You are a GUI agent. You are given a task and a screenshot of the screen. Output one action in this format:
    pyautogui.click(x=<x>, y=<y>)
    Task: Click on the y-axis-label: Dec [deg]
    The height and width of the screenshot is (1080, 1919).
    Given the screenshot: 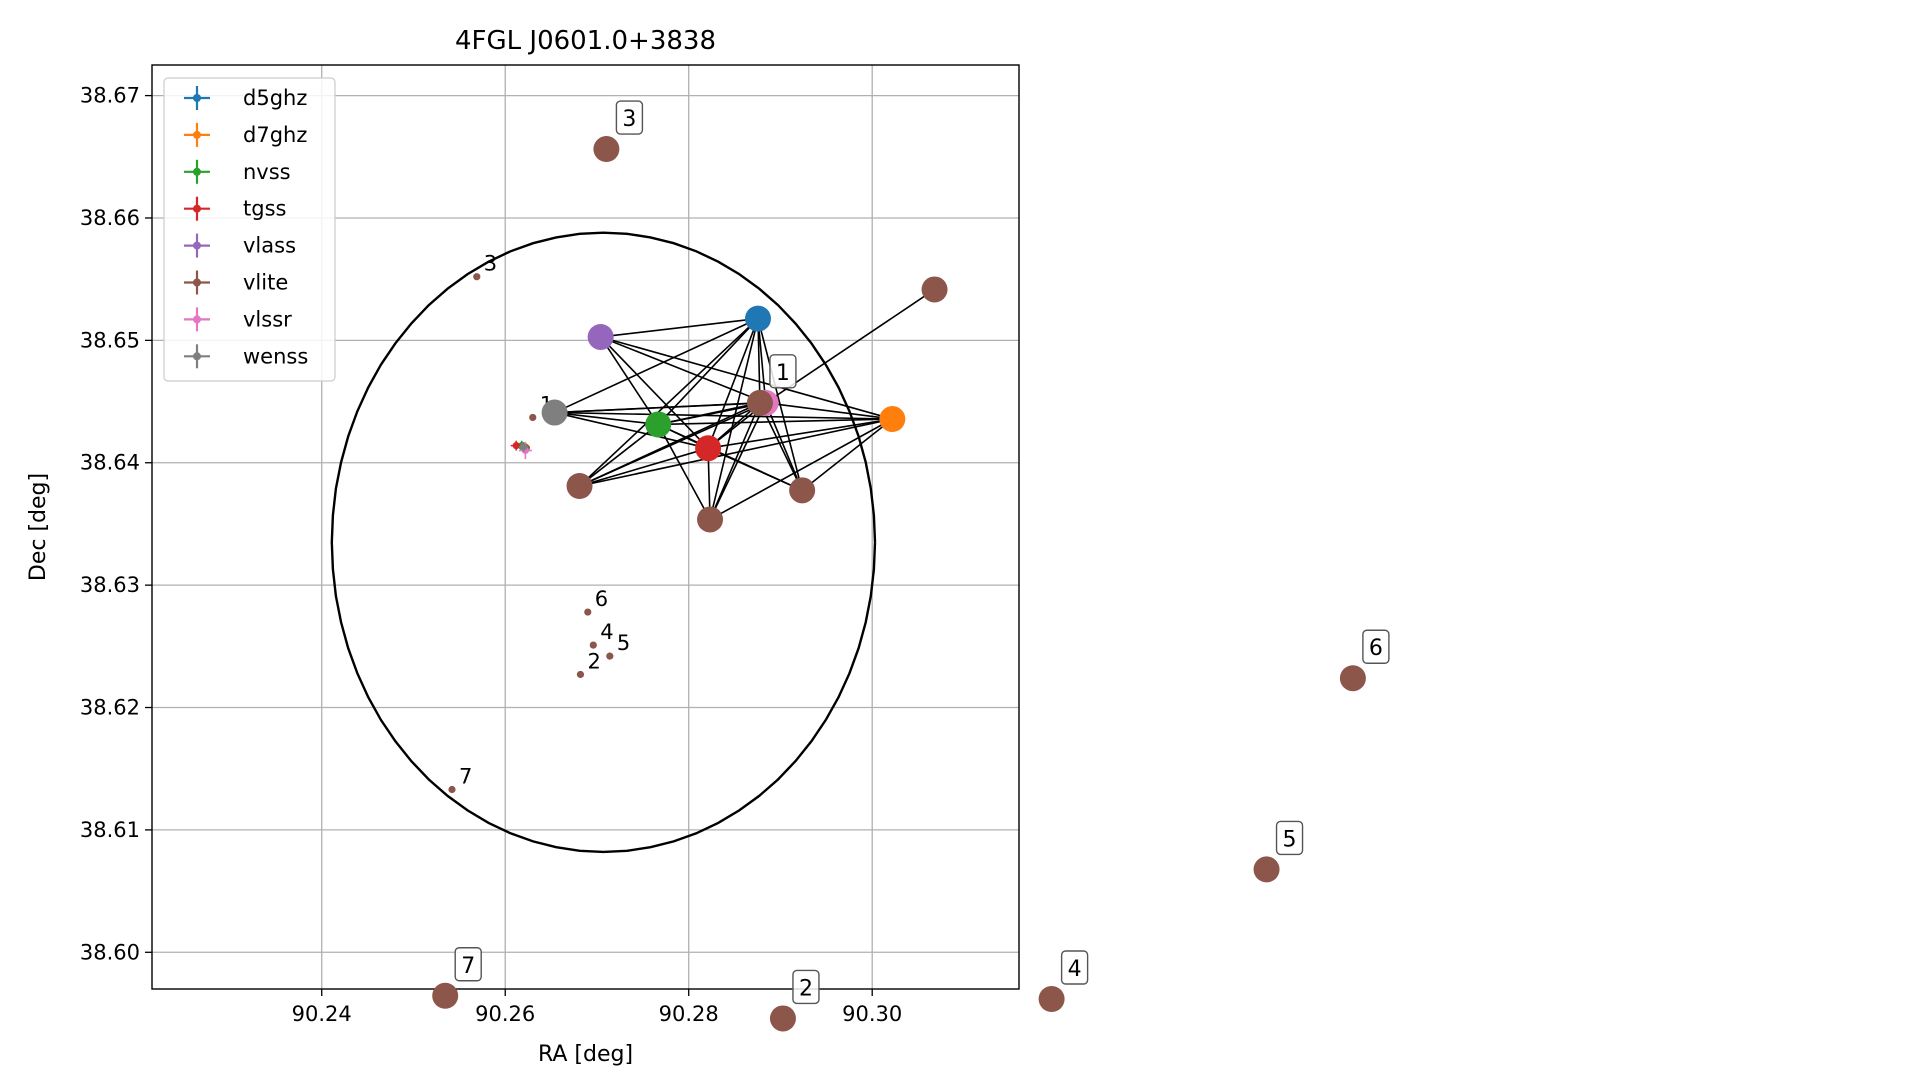 What is the action you would take?
    pyautogui.click(x=38, y=527)
    